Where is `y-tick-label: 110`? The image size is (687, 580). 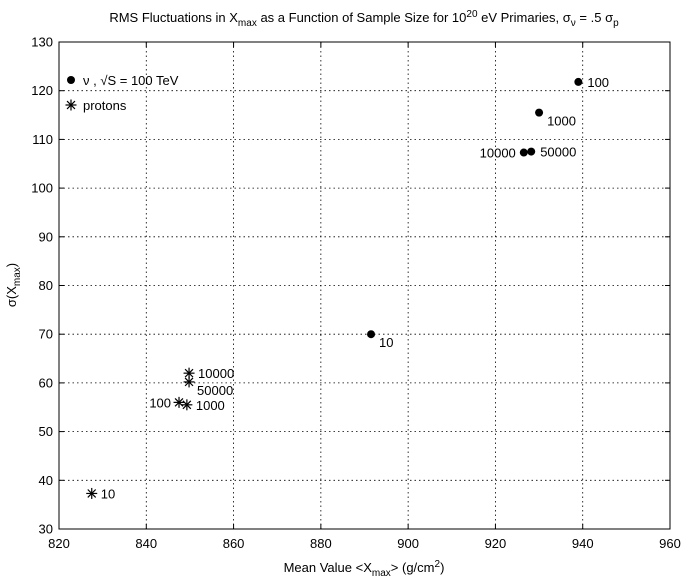 y-tick-label: 110 is located at coordinates (42, 139).